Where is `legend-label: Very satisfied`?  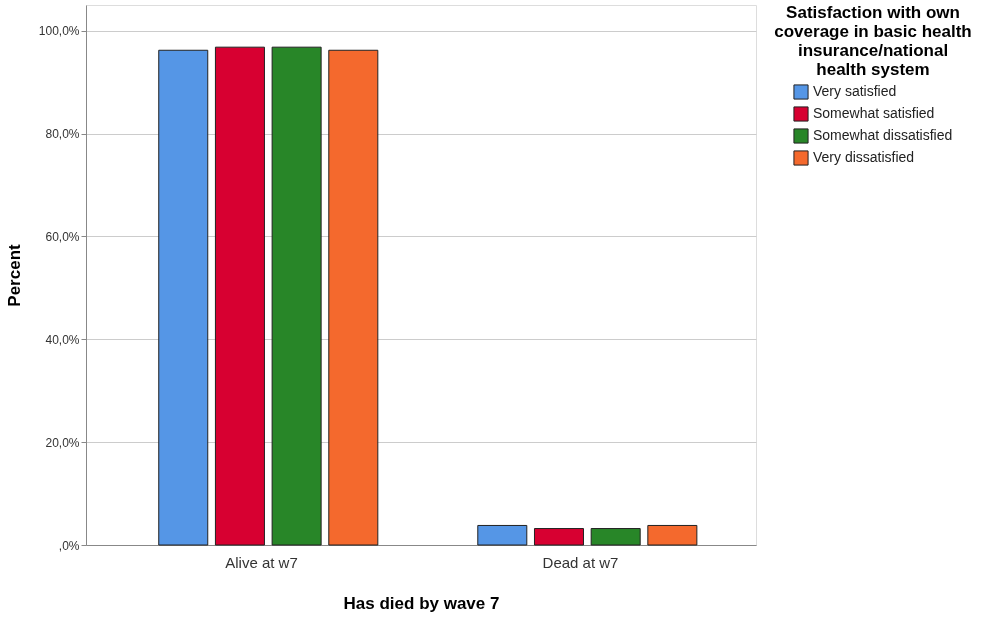 legend-label: Very satisfied is located at coordinates (855, 91).